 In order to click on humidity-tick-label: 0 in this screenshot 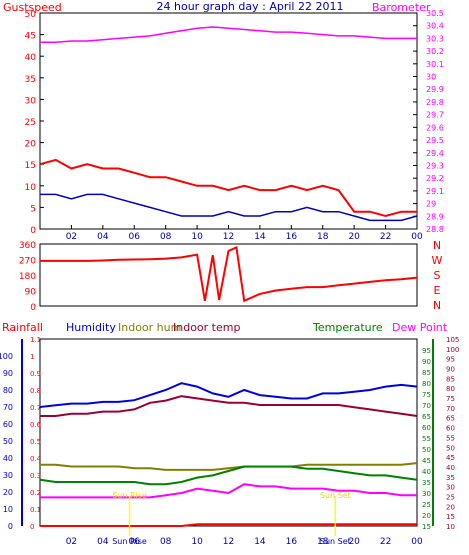, I will do `click(10, 526)`.